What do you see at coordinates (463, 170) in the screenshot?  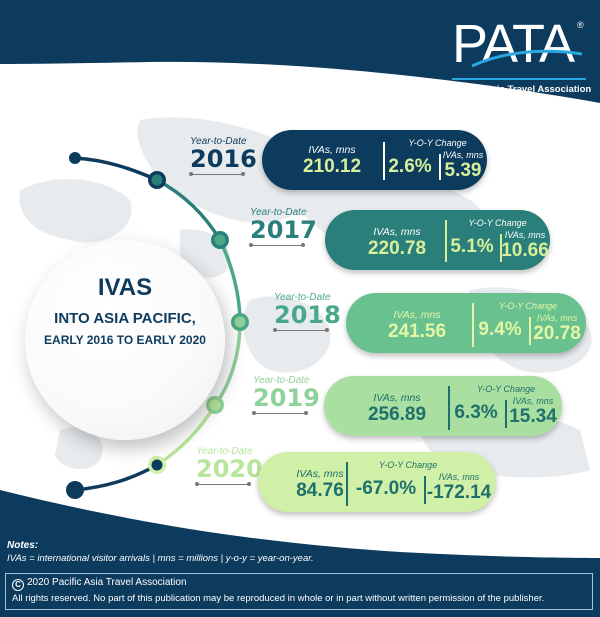 I see `yoy-ivas-value: 5.39` at bounding box center [463, 170].